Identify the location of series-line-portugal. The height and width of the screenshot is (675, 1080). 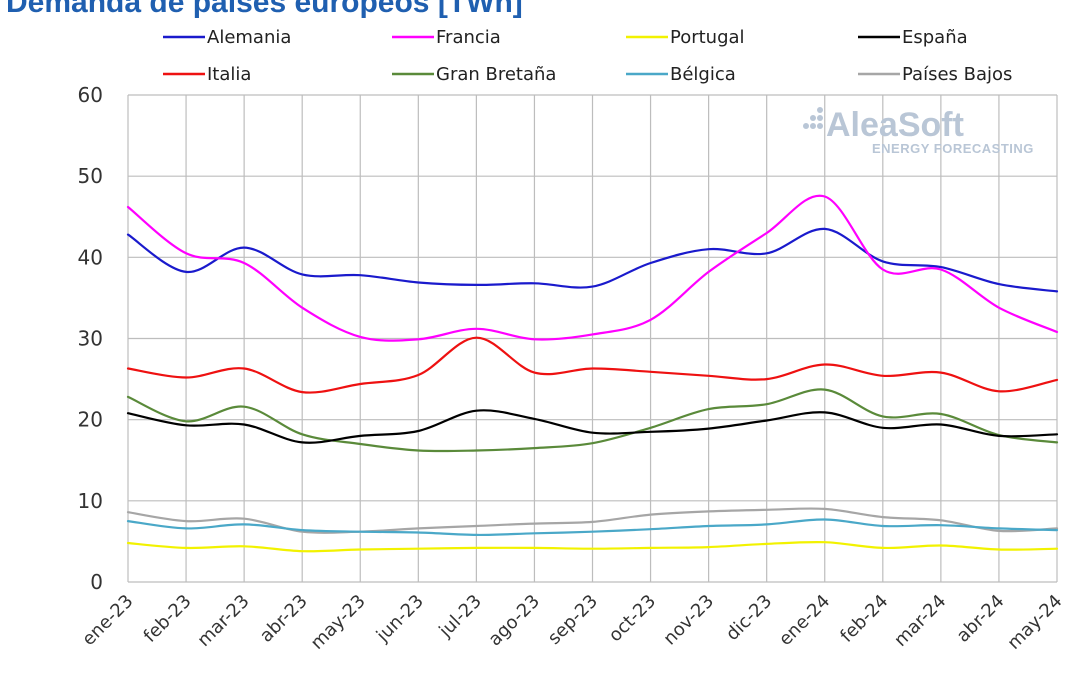
(592, 546).